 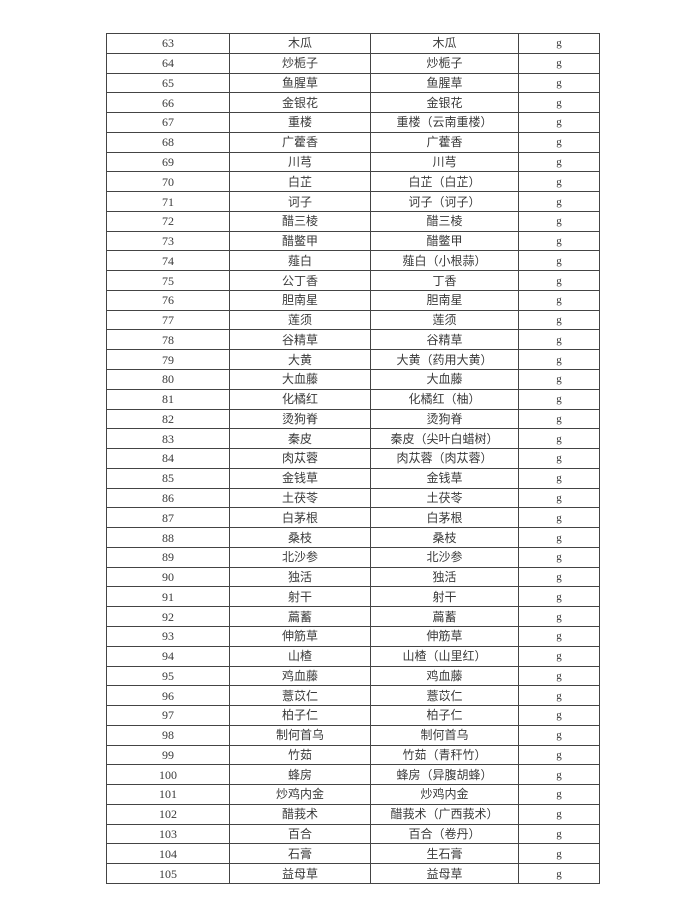 I want to click on row-number-cell: 101, so click(x=168, y=794).